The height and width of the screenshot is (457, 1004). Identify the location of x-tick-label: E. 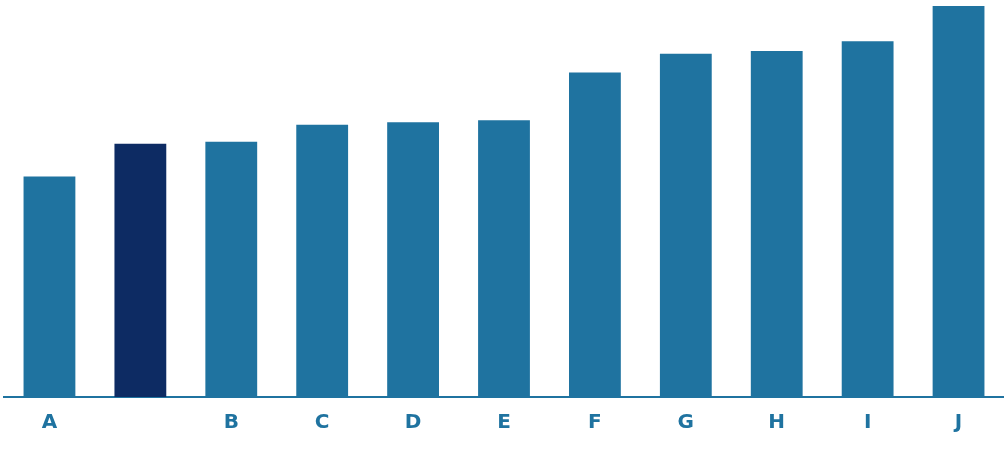
(504, 421).